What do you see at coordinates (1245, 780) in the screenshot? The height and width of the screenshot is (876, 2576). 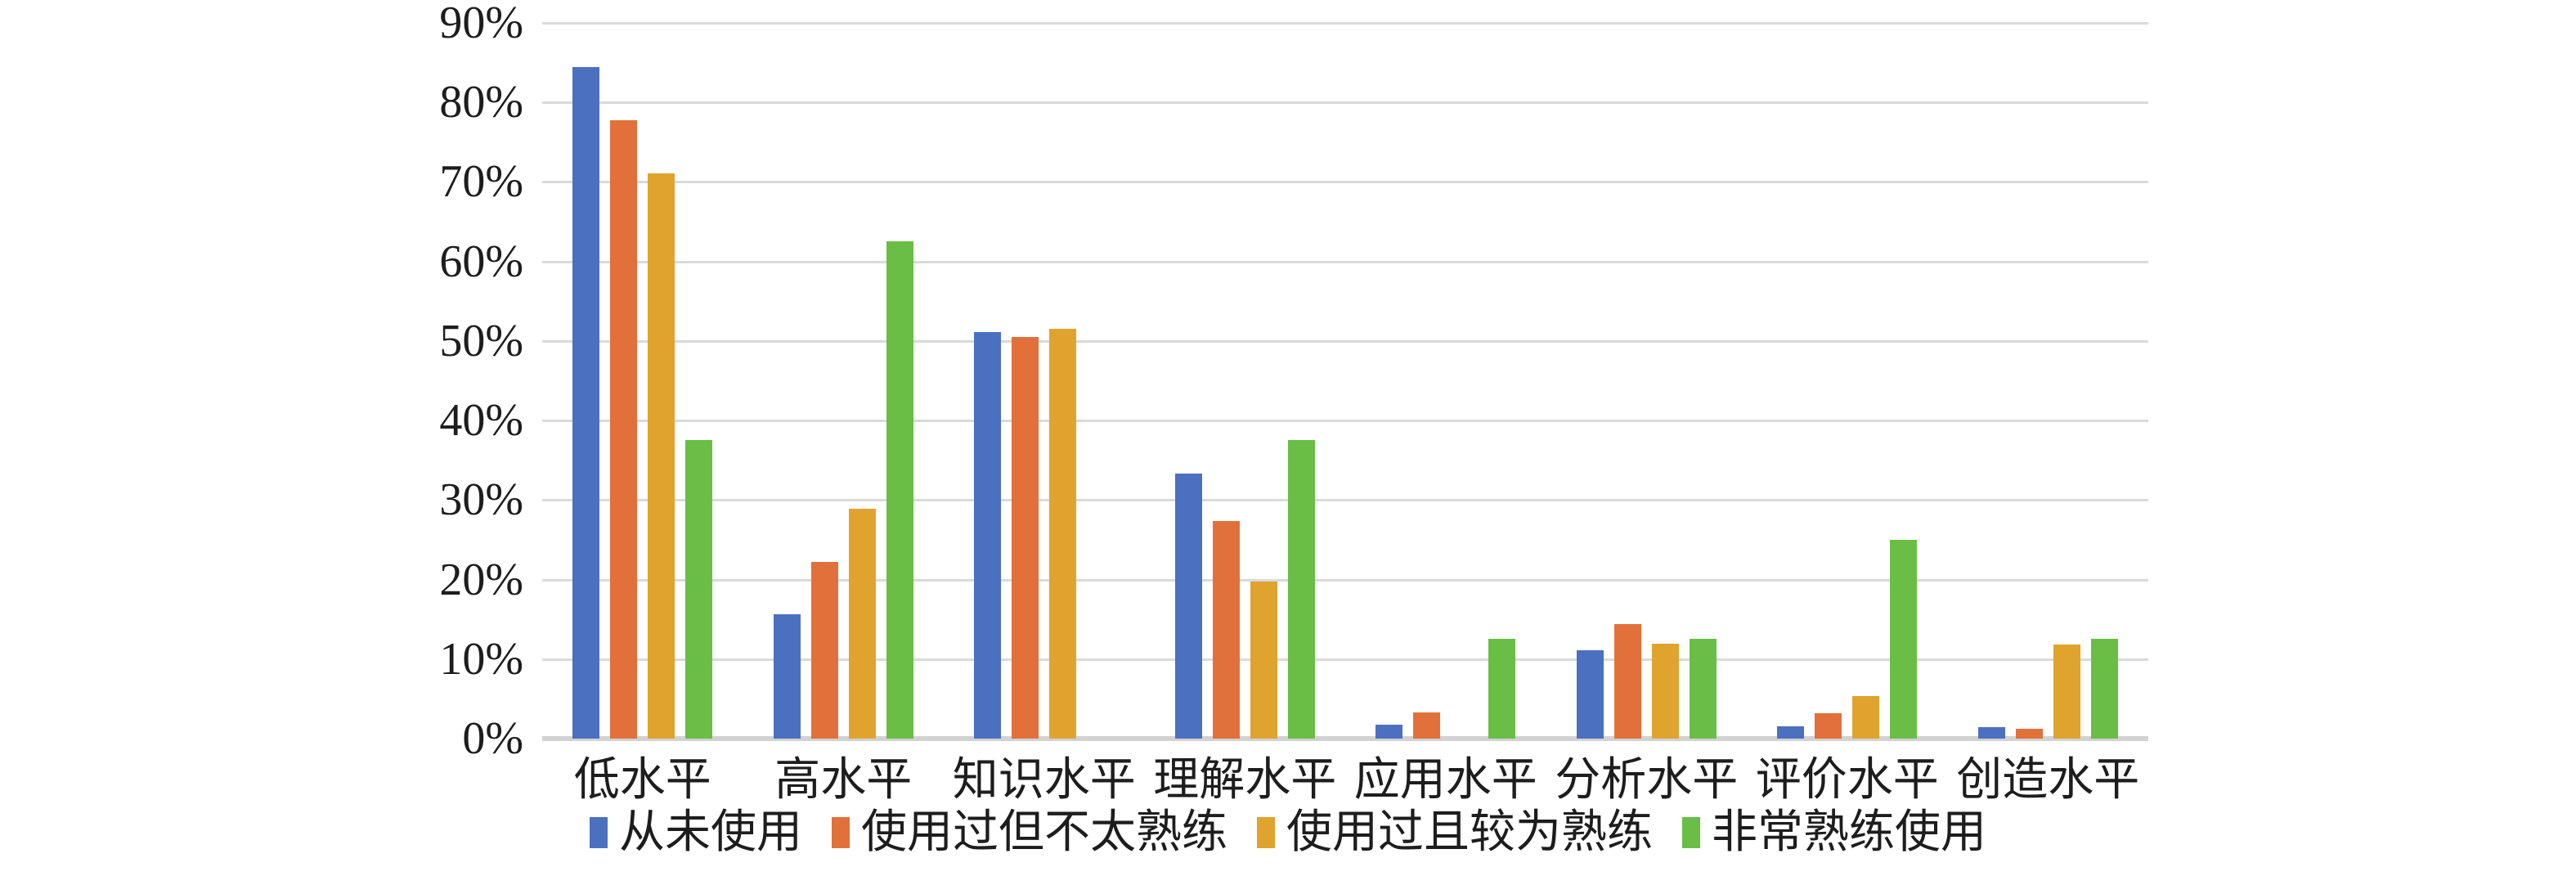 I see `x-category-label: 理解水平` at bounding box center [1245, 780].